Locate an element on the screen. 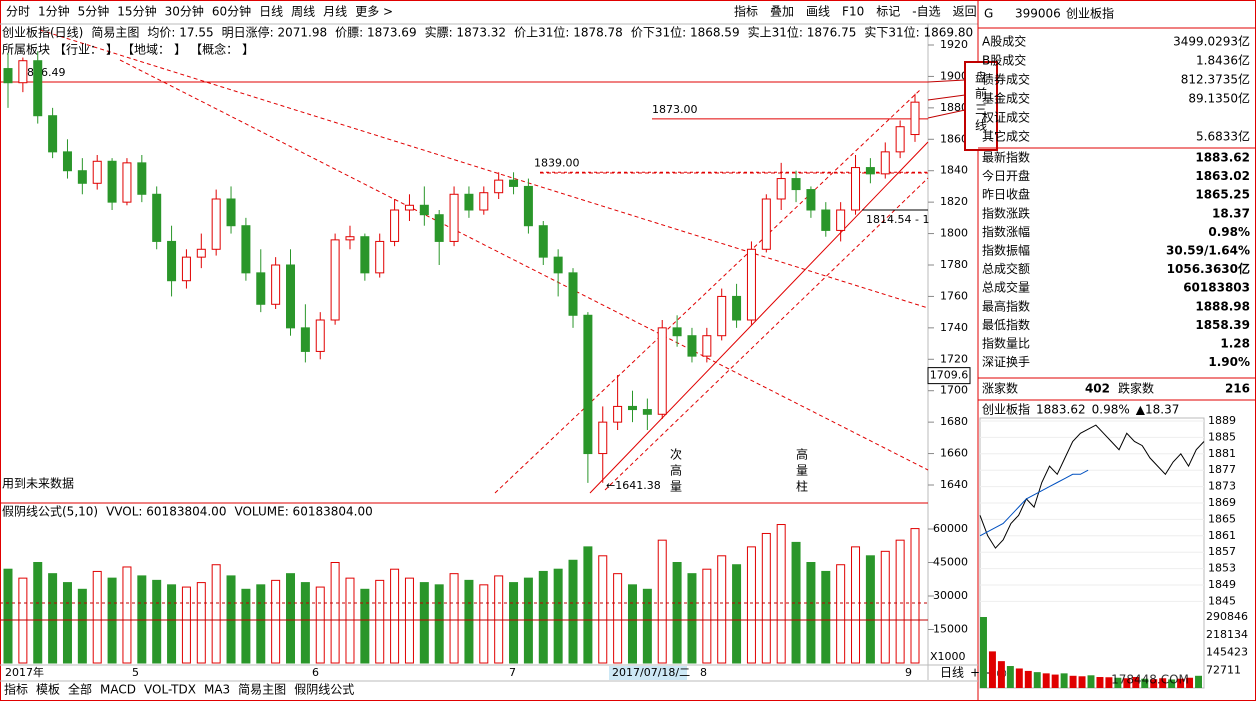 The width and height of the screenshot is (1256, 701). mini-tick-label: 1845 is located at coordinates (1222, 600).